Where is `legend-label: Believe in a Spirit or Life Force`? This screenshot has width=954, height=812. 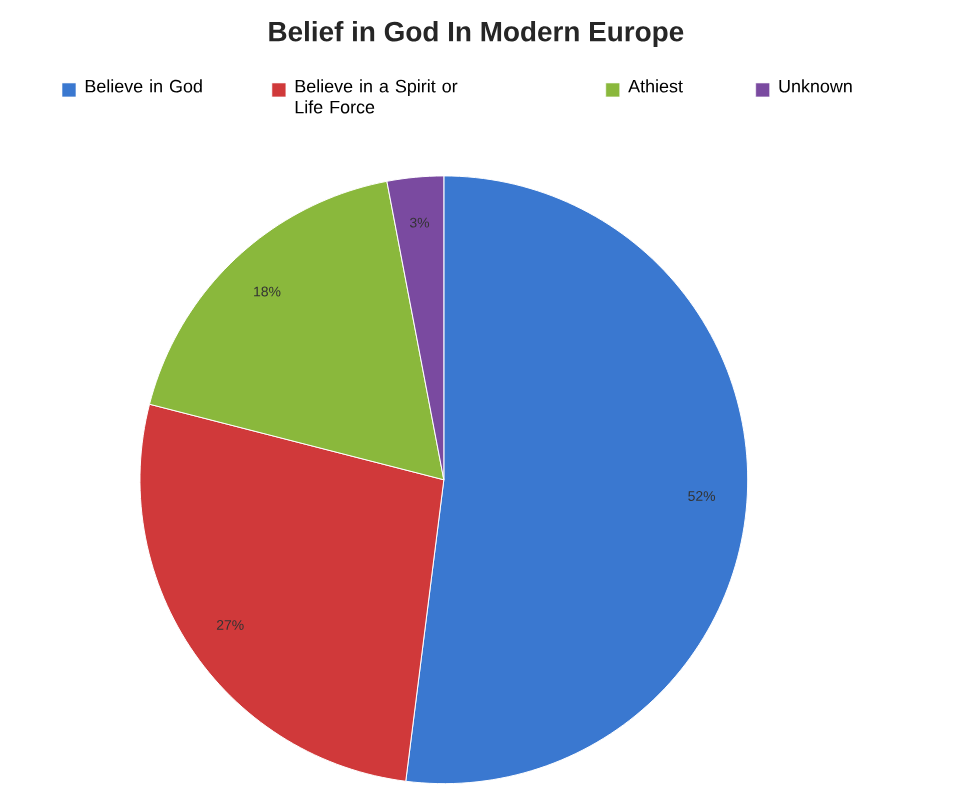 legend-label: Believe in a Spirit or Life Force is located at coordinates (376, 96).